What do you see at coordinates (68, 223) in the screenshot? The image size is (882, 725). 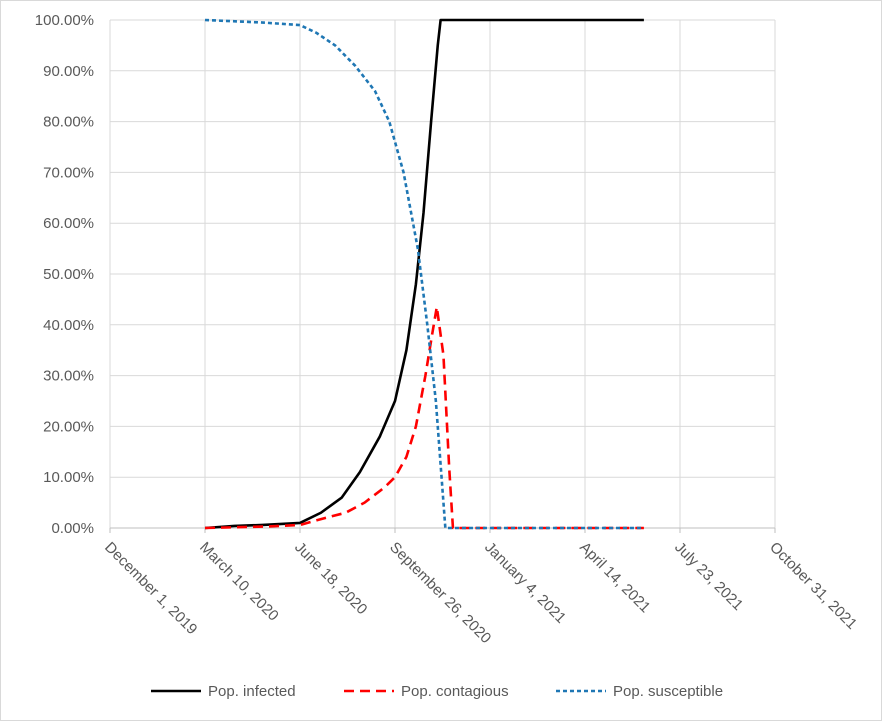 I see `y-tick-label: 60.00%` at bounding box center [68, 223].